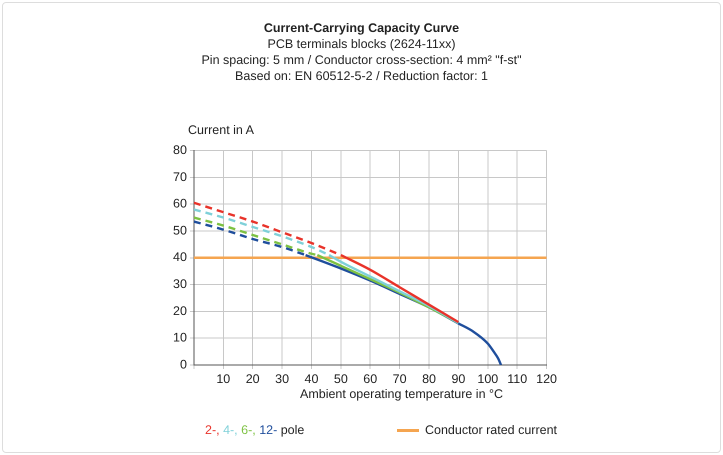 This screenshot has height=455, width=723. Describe the element at coordinates (547, 379) in the screenshot. I see `x-tick-label: 120` at that location.